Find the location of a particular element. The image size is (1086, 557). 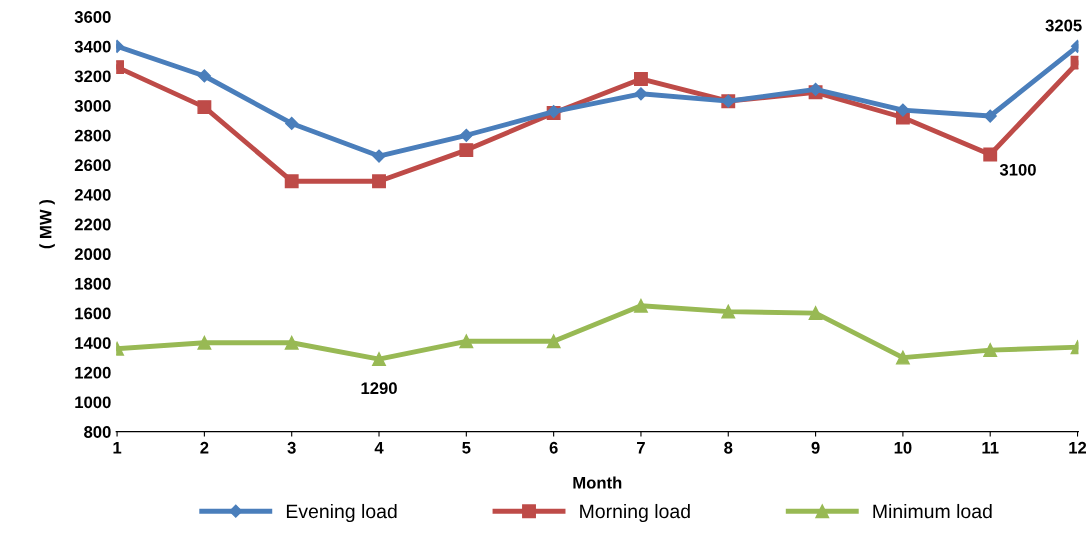

y-tick-label: 1800 is located at coordinates (93, 283).